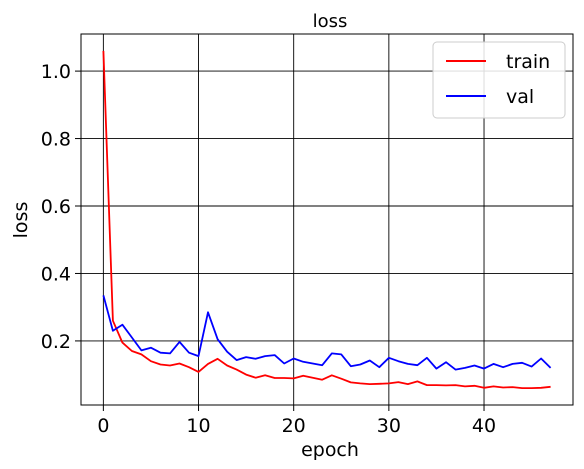 Image resolution: width=584 pixels, height=469 pixels. Describe the element at coordinates (103, 426) in the screenshot. I see `x-tick-label: 0` at that location.